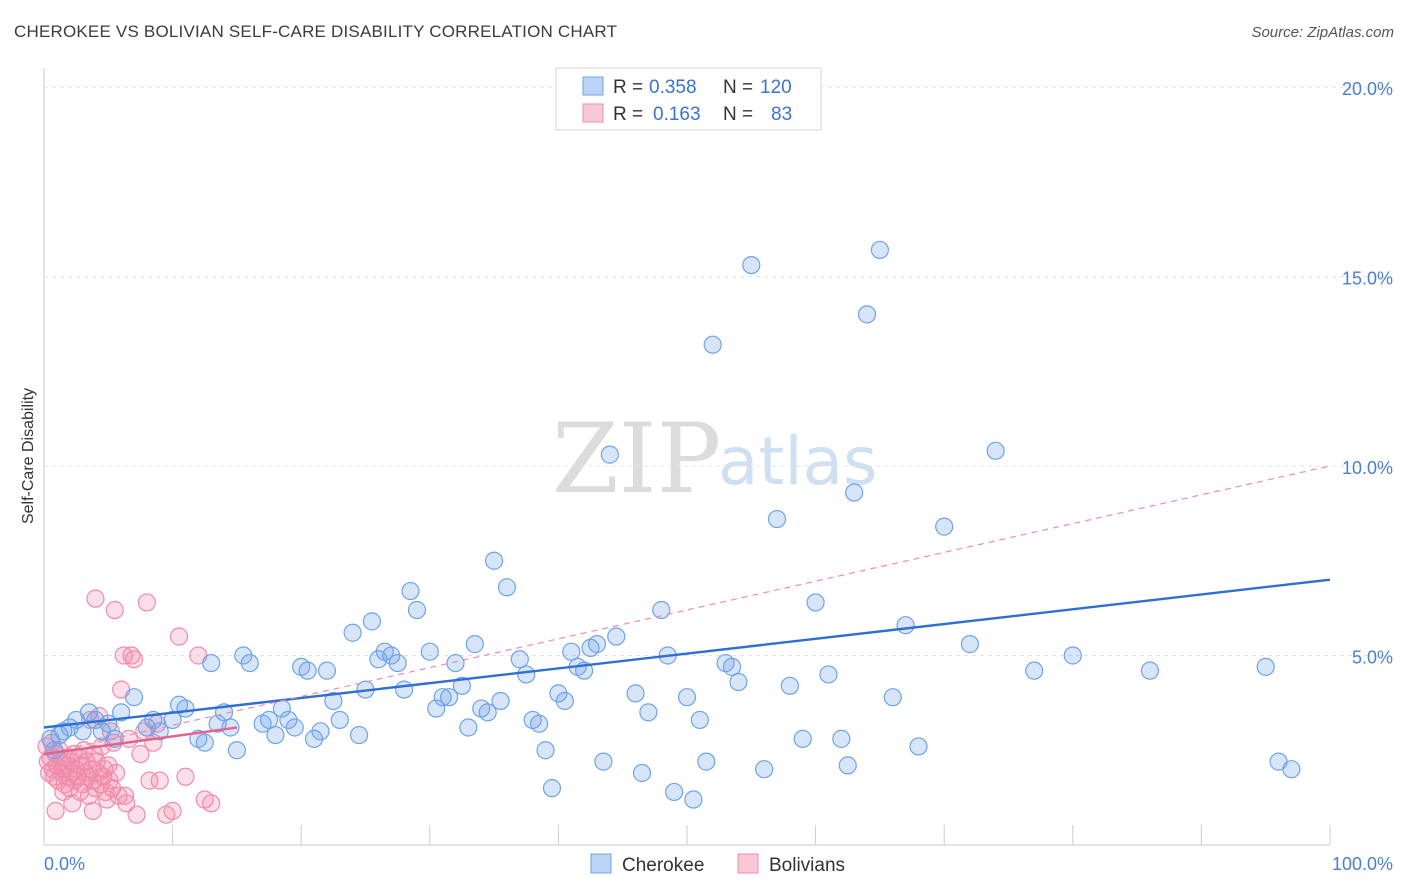  What do you see at coordinates (1367, 468) in the screenshot?
I see `y-tick-label: 10.0%` at bounding box center [1367, 468].